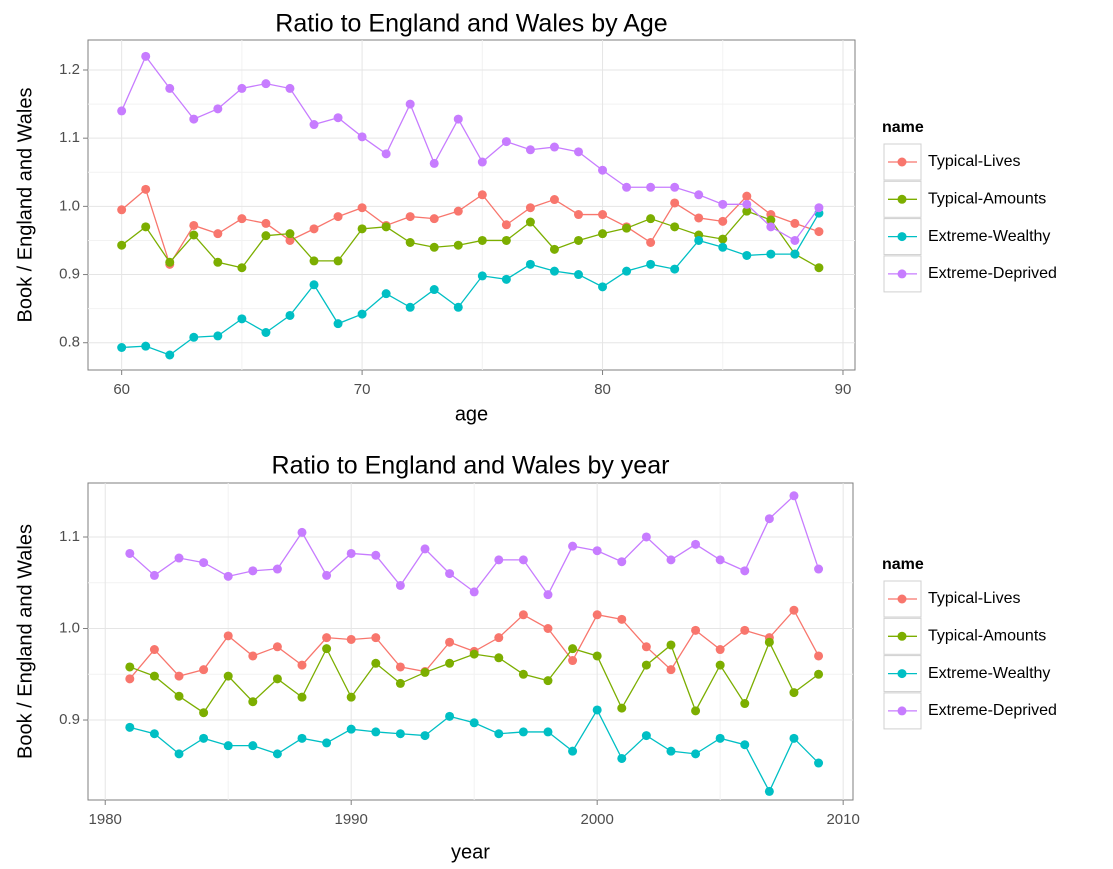  I want to click on y-axis-label: Book / England and Wales, so click(25, 641).